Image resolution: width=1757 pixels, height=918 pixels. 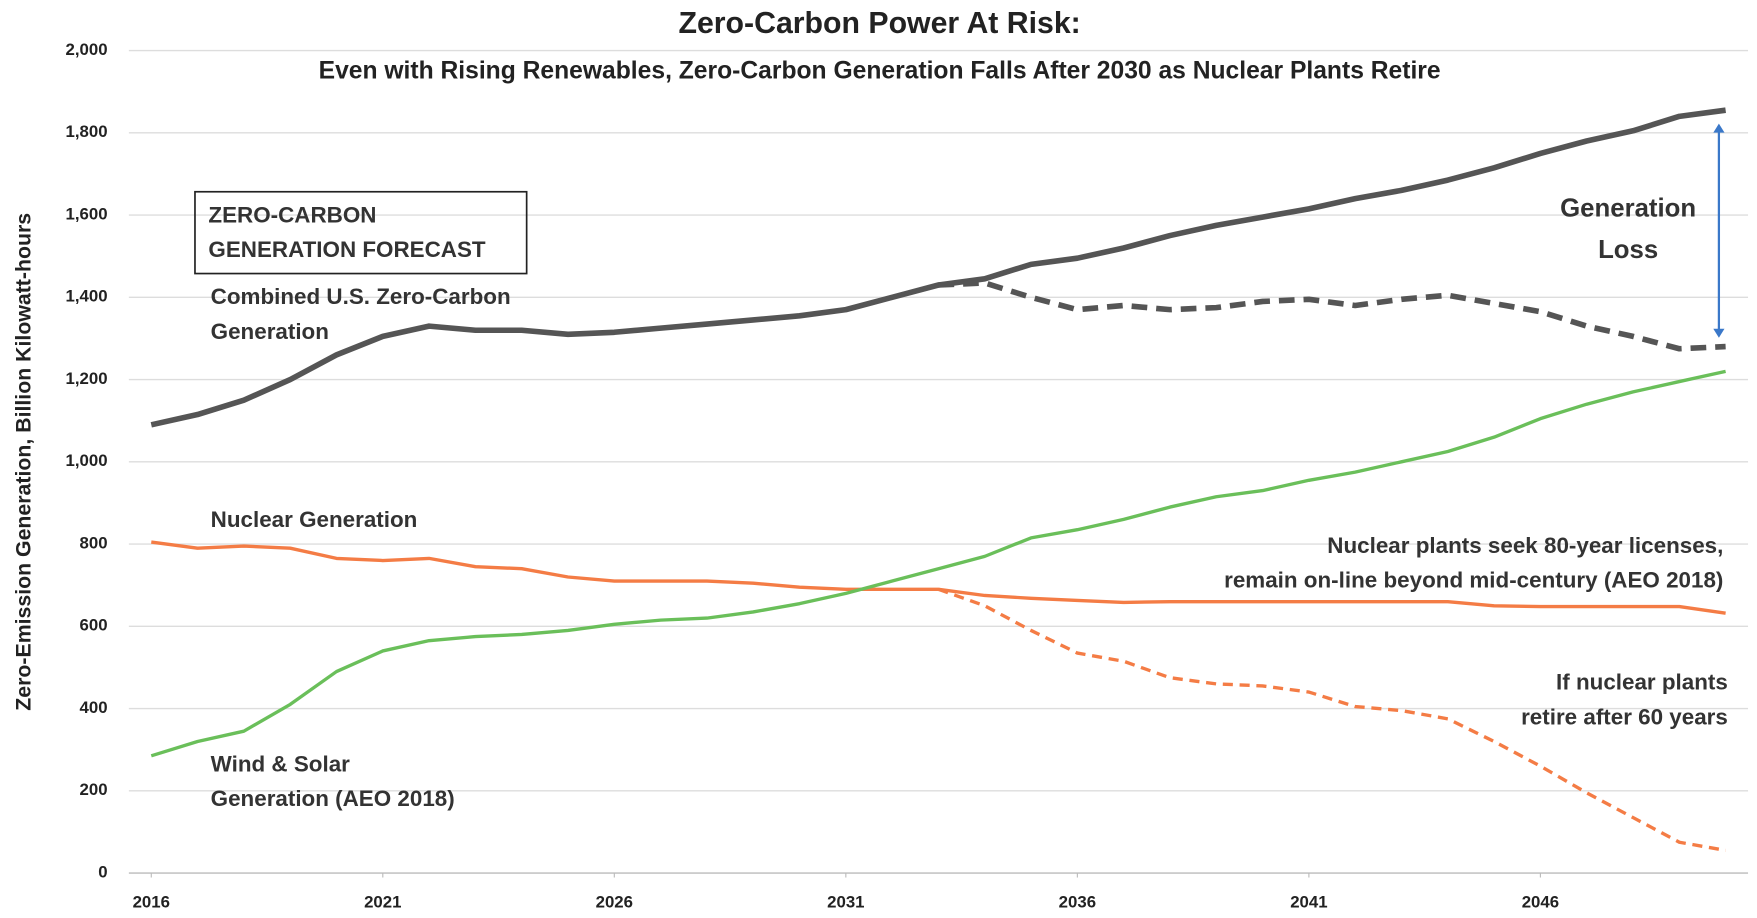 I want to click on y-tick-label: 1,200, so click(x=87, y=378).